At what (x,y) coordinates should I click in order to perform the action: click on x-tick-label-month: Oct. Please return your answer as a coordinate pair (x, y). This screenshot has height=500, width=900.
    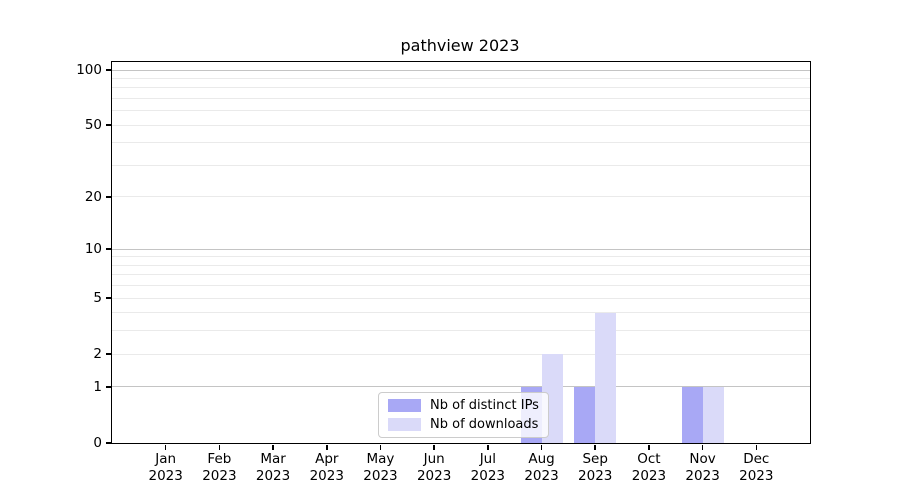
    Looking at the image, I should click on (649, 459).